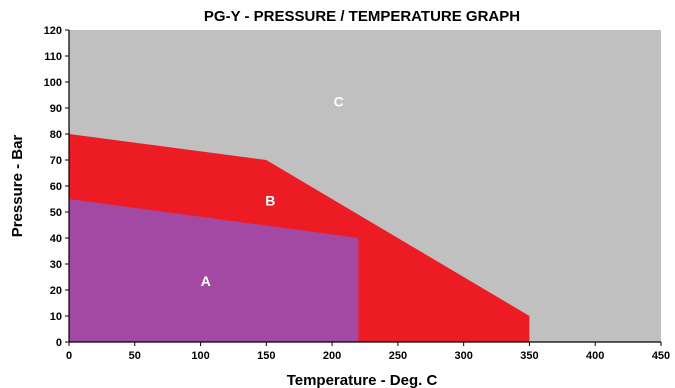 This screenshot has height=388, width=675. Describe the element at coordinates (56, 213) in the screenshot. I see `y-tick-label: 50` at that location.